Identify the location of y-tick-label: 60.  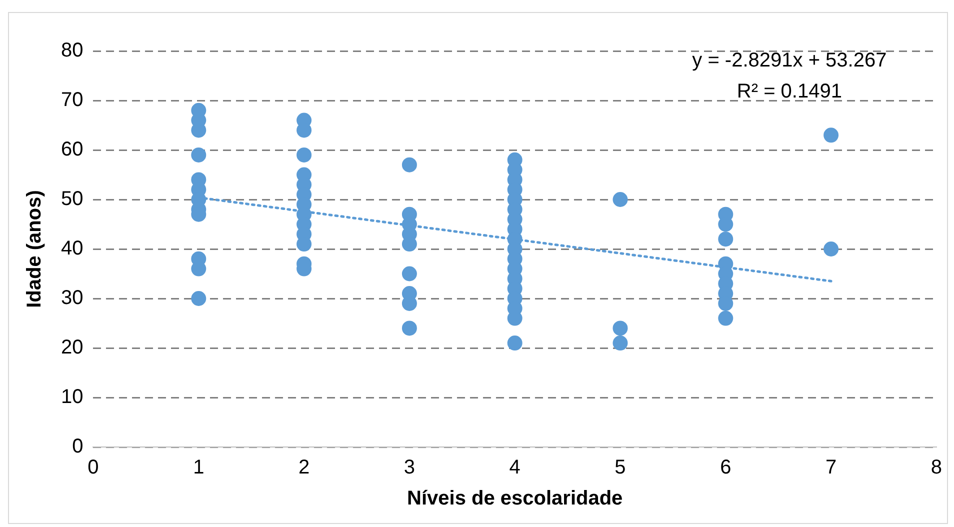
(72, 149).